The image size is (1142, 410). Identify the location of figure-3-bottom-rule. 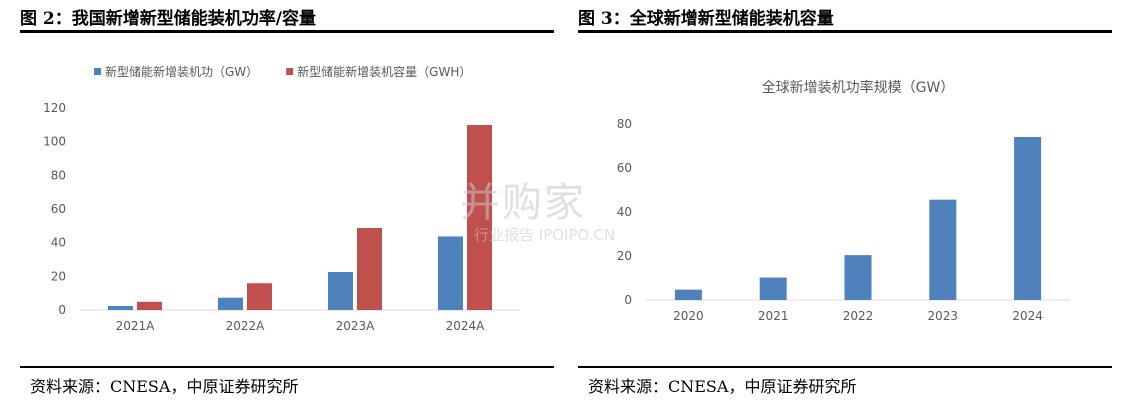
(845, 367).